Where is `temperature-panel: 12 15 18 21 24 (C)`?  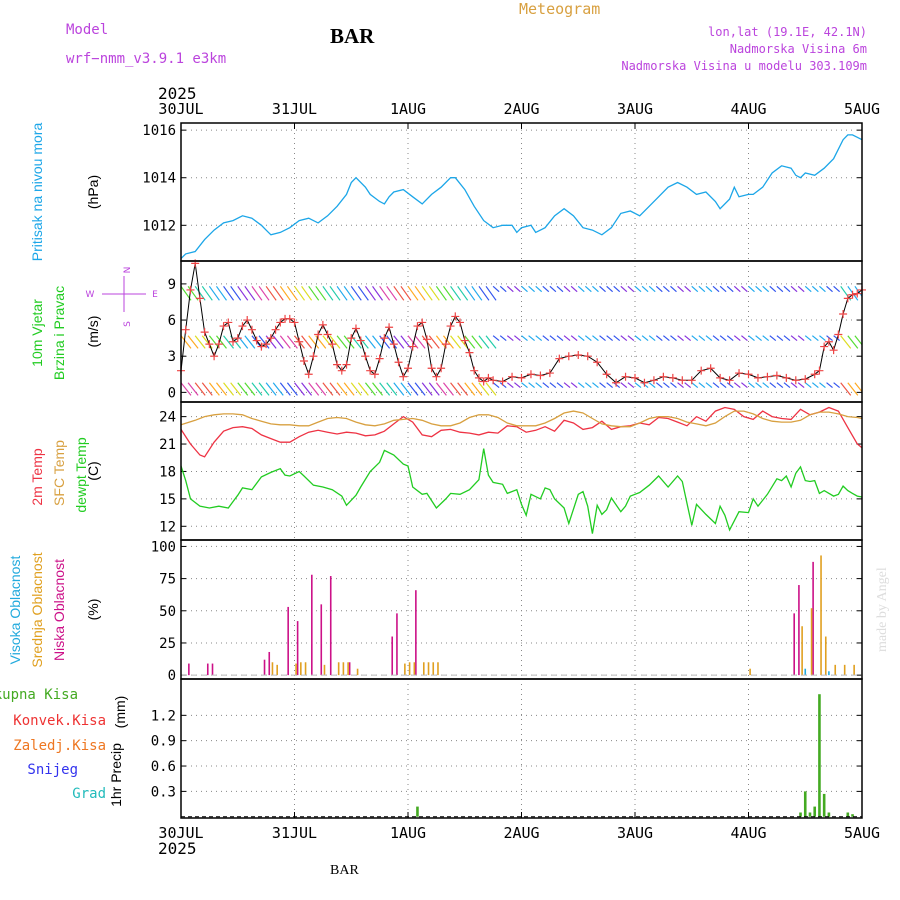
temperature-panel: 12 15 18 21 24 (C) is located at coordinates (474, 471).